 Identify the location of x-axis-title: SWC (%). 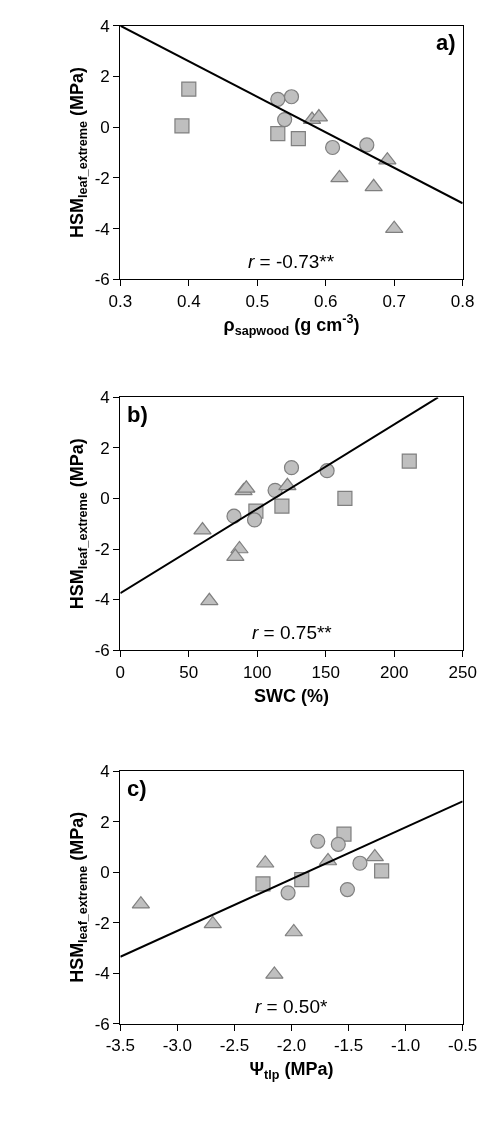
(291, 695).